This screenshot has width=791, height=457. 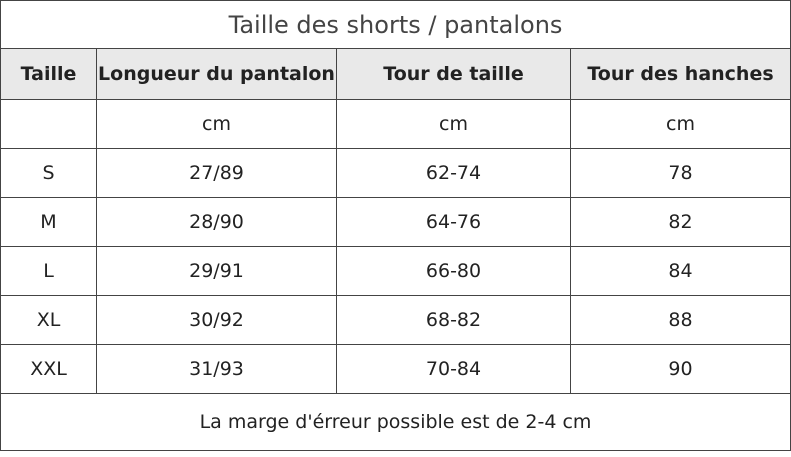 What do you see at coordinates (453, 173) in the screenshot?
I see `cell: 62-74` at bounding box center [453, 173].